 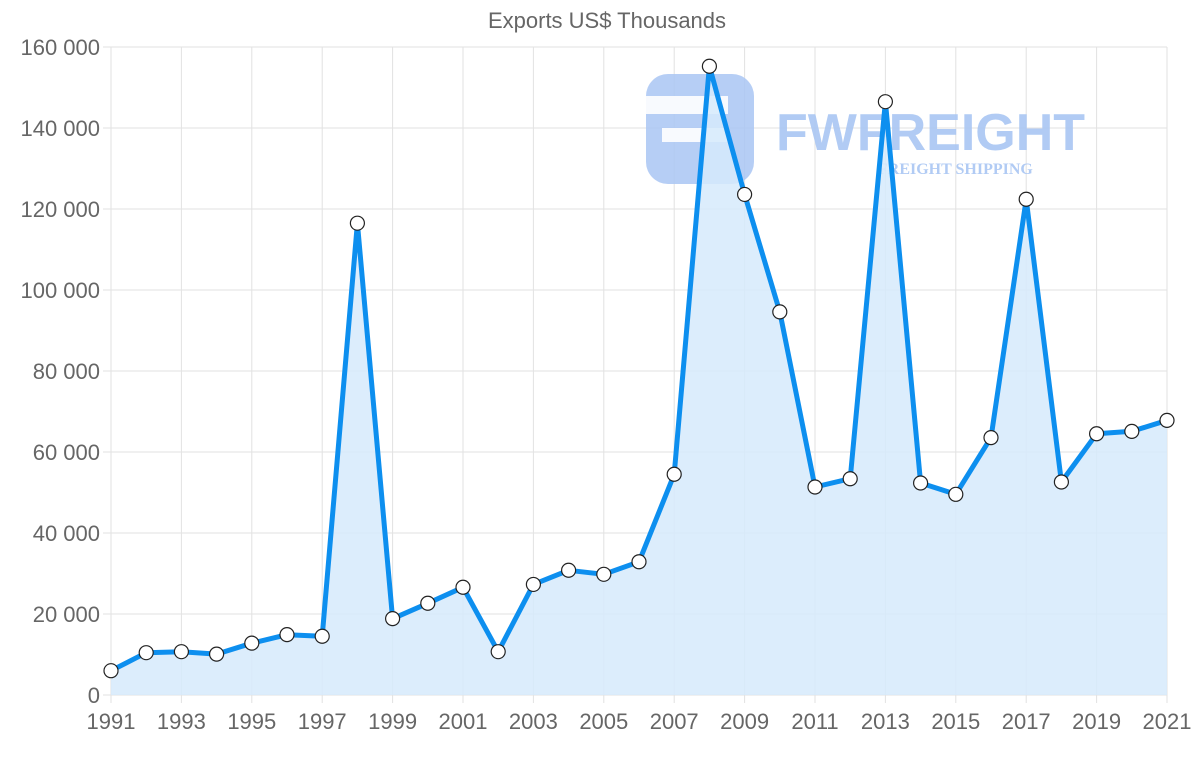 What do you see at coordinates (66, 371) in the screenshot?
I see `y-tick-label: 80 000` at bounding box center [66, 371].